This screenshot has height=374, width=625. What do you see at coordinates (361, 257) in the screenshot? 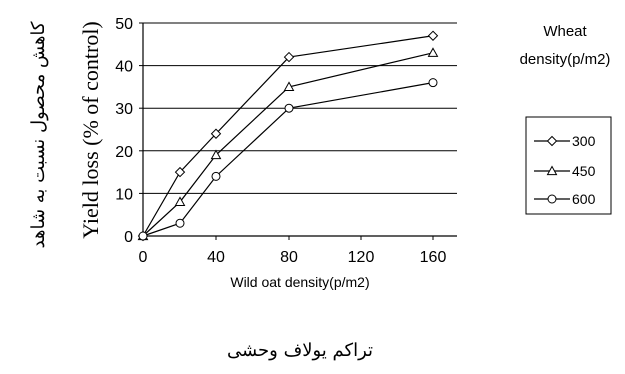
I see `x-tick-label: 120` at bounding box center [361, 257].